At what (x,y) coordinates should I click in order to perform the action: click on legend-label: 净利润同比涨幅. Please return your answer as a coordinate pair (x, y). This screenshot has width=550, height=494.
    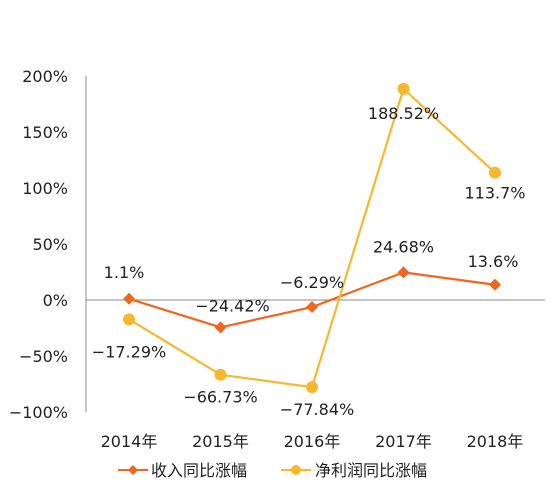
    Looking at the image, I should click on (371, 470).